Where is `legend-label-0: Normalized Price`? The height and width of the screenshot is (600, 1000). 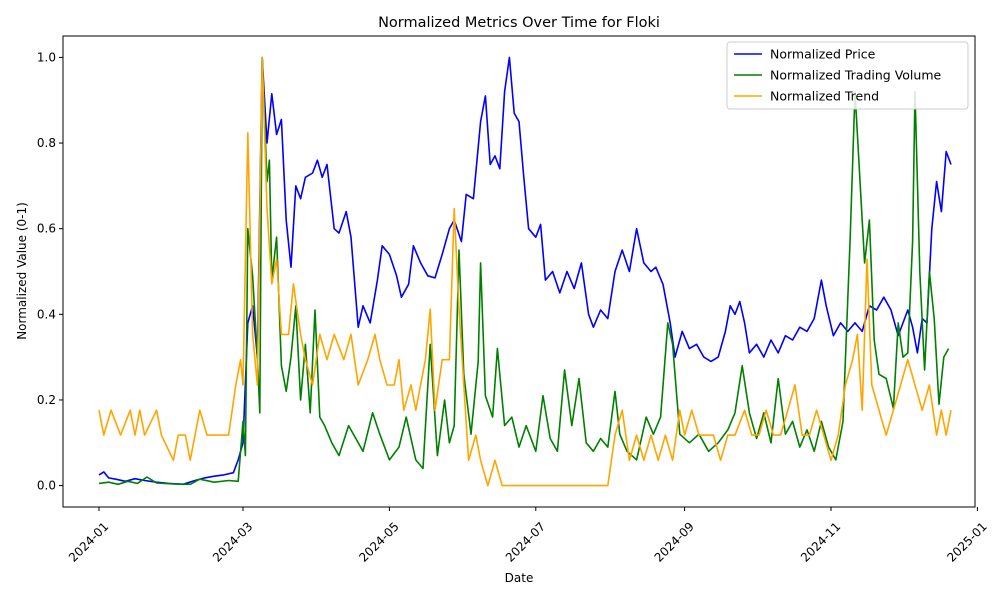
legend-label-0: Normalized Price is located at coordinates (823, 54).